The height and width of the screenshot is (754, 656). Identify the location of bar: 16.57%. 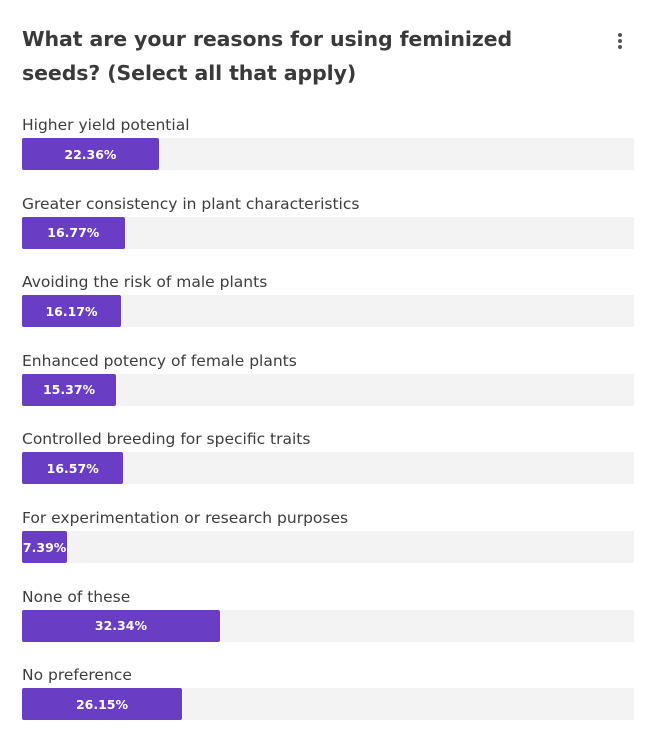
(73, 468).